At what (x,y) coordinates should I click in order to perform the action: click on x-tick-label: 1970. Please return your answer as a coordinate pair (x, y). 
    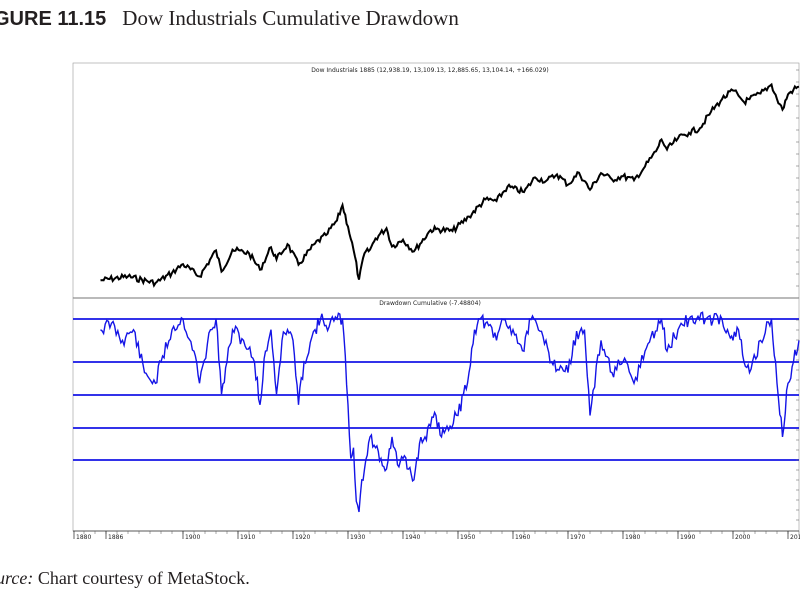
    Looking at the image, I should click on (577, 537).